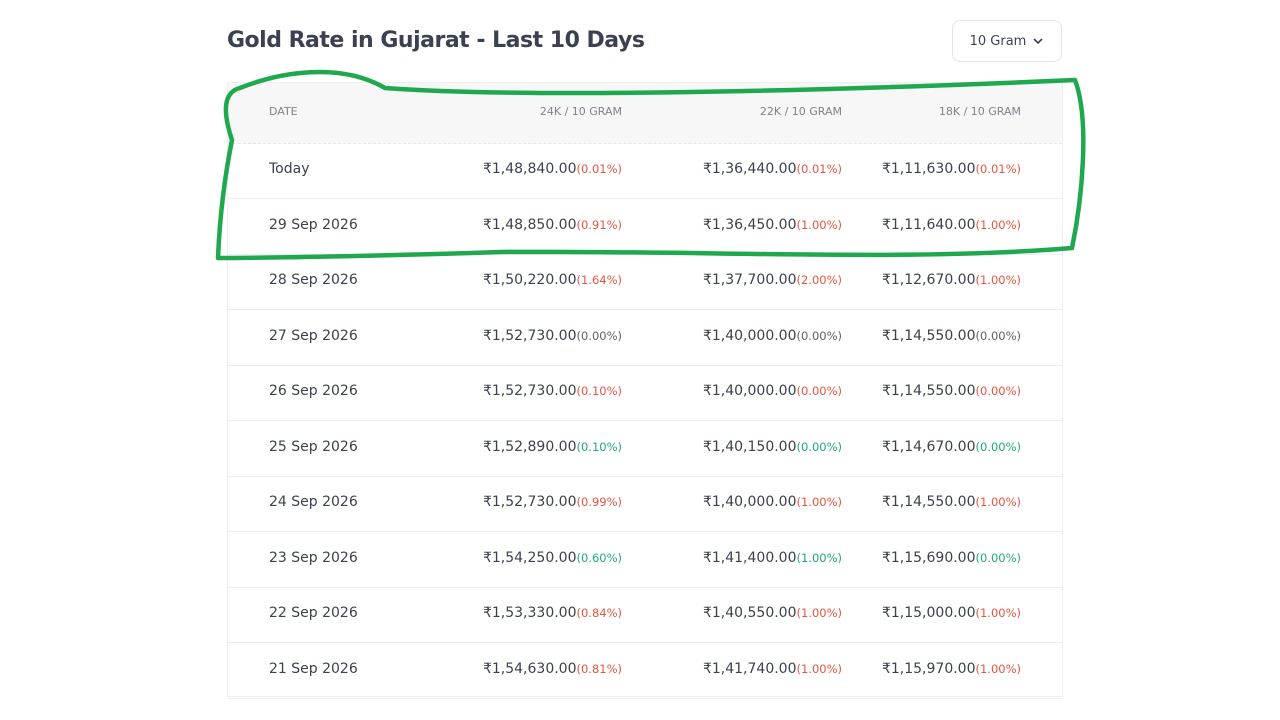 The image size is (1280, 720). I want to click on change: (0.99%), so click(599, 502).